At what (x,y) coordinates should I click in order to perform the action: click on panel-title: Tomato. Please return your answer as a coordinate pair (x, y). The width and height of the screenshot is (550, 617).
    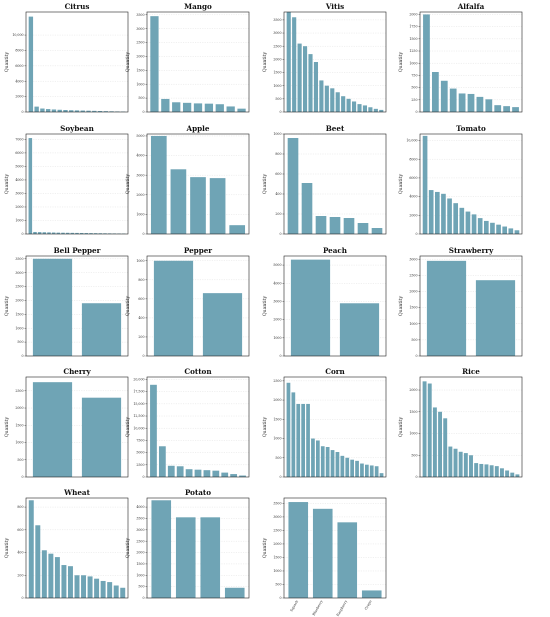
    Looking at the image, I should click on (471, 128).